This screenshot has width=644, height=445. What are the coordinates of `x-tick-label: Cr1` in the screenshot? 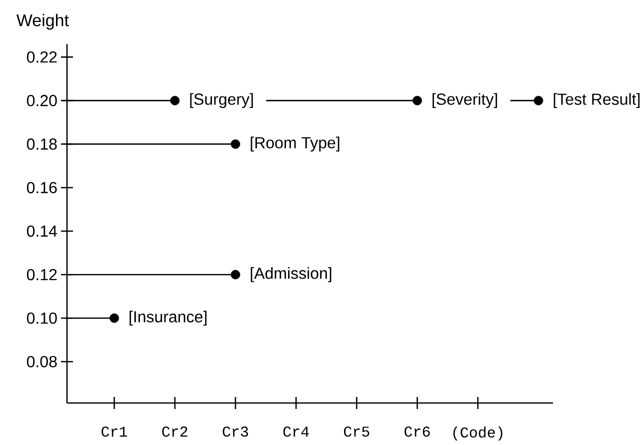 It's located at (115, 431).